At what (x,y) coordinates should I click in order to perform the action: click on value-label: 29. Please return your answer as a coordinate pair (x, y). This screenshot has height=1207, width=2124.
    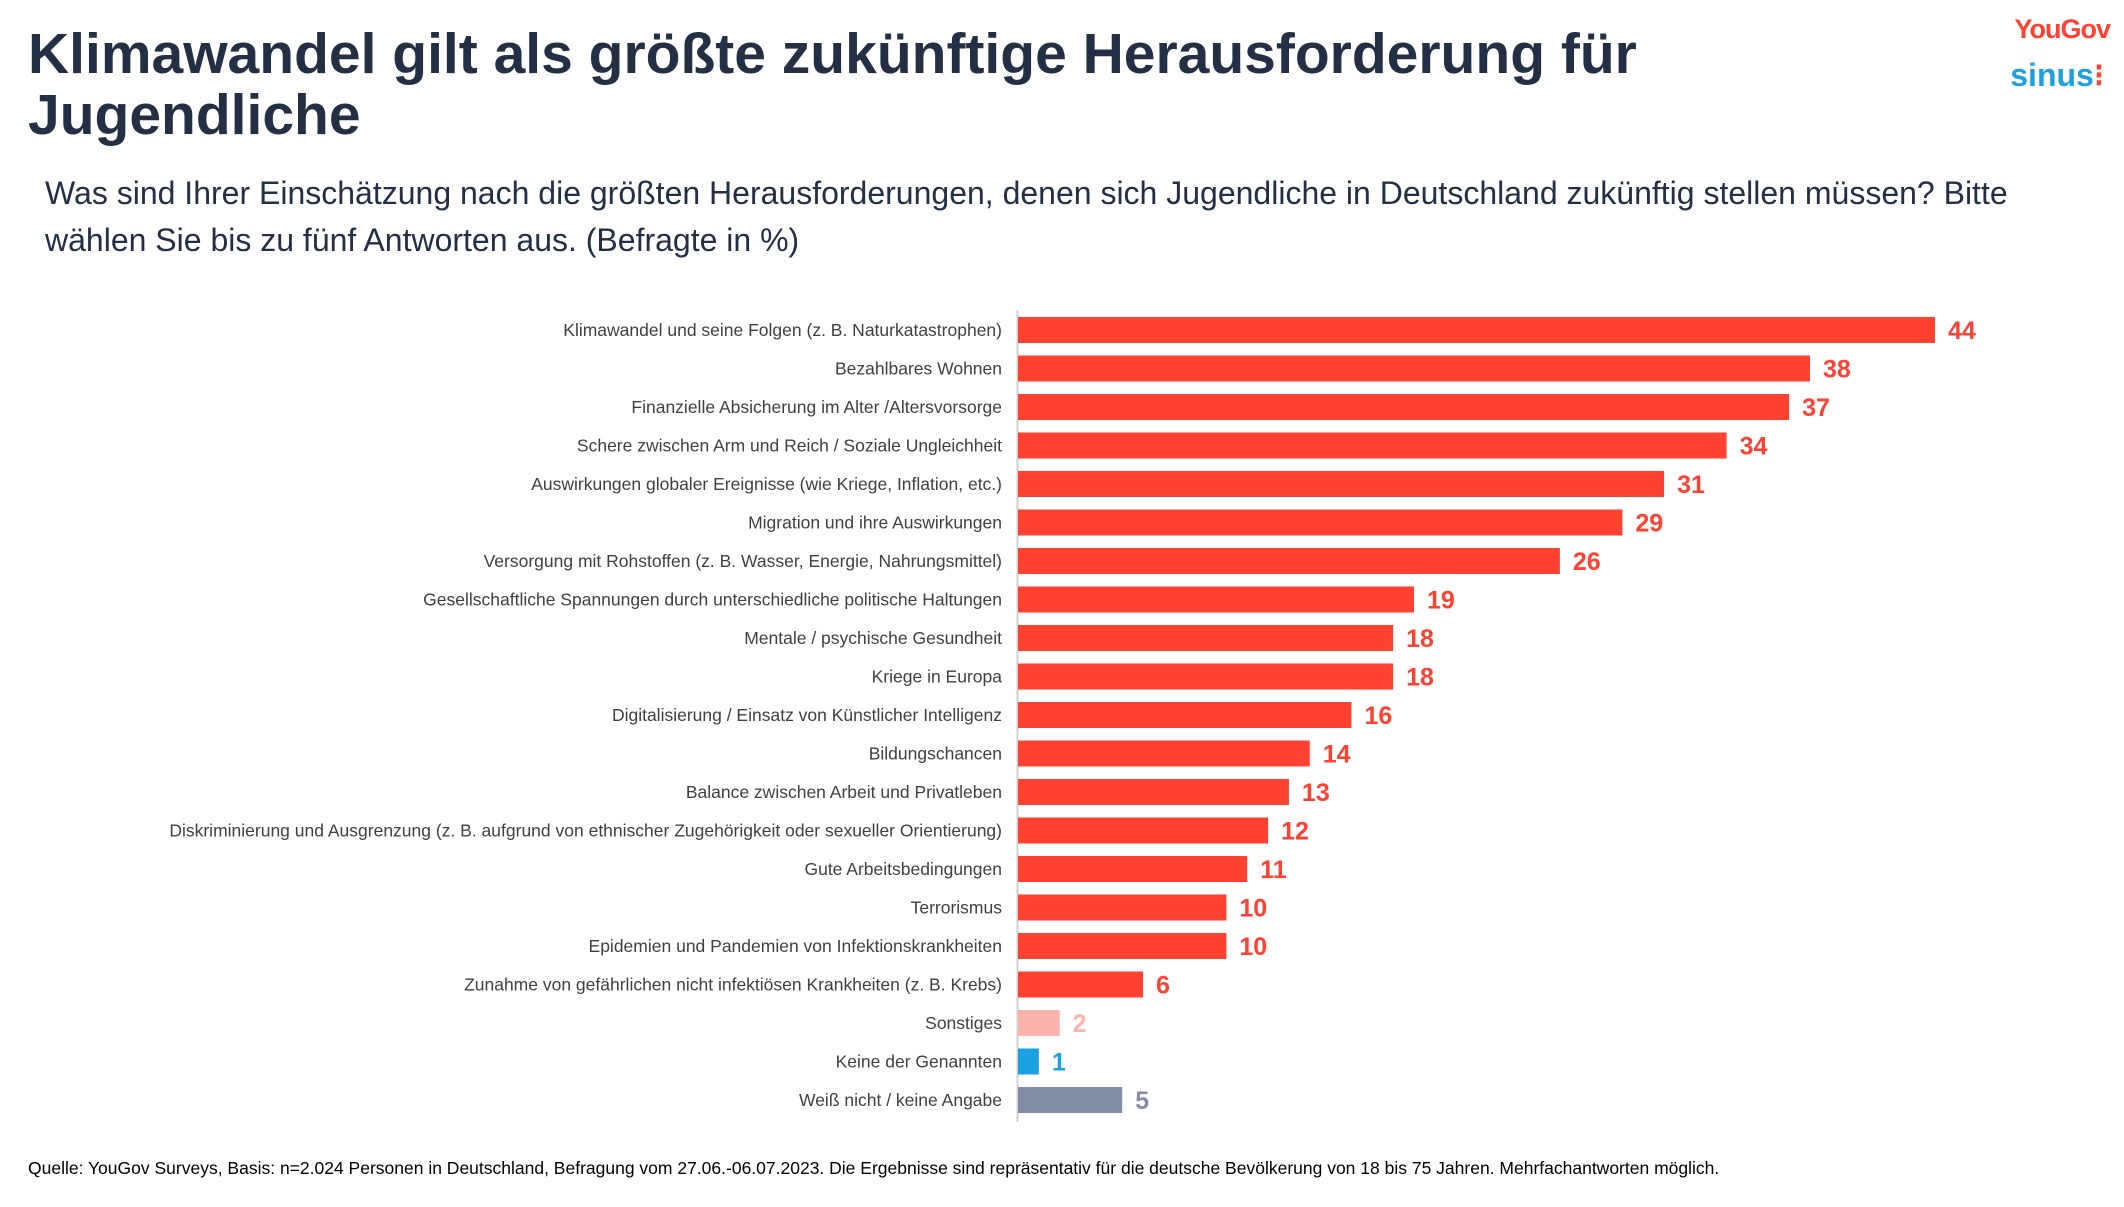
    Looking at the image, I should click on (1649, 524).